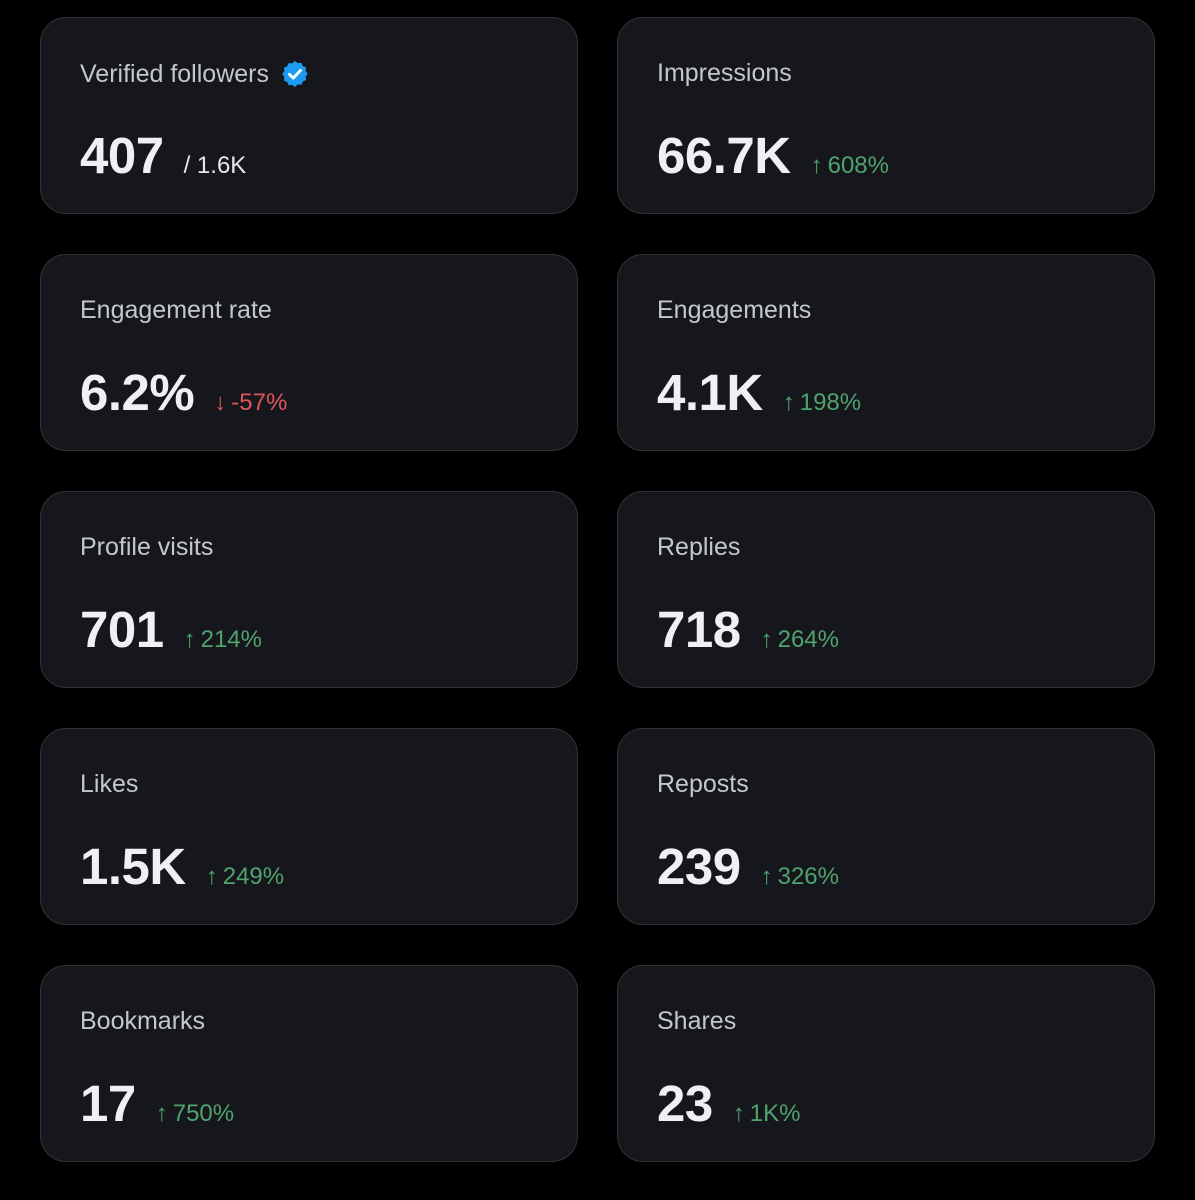  What do you see at coordinates (886, 115) in the screenshot?
I see `metric-card-impressions: Impressions 66.7K ↑ 608%` at bounding box center [886, 115].